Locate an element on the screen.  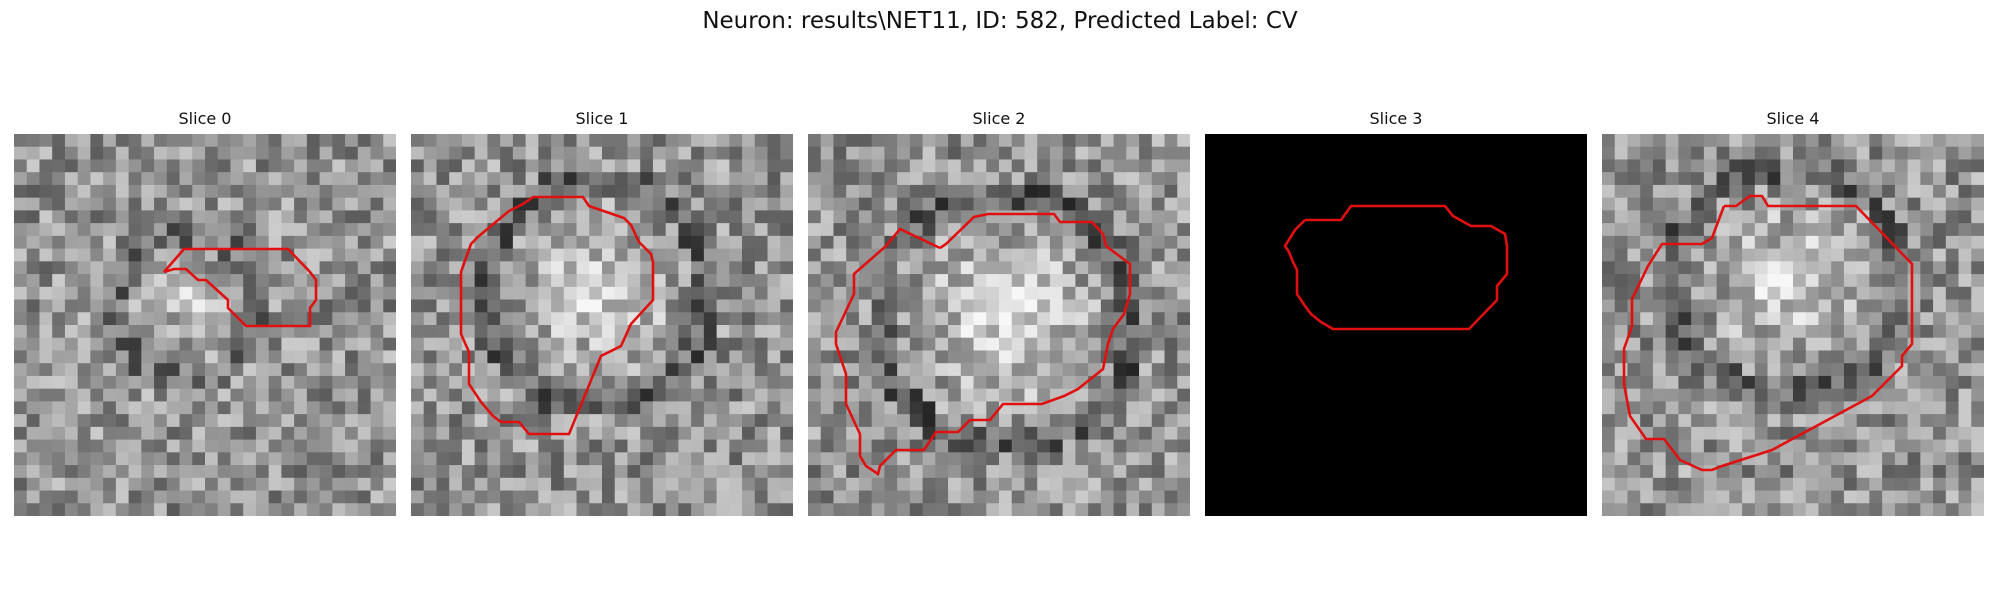
panel-title-slice-3: Slice 3 is located at coordinates (1396, 118).